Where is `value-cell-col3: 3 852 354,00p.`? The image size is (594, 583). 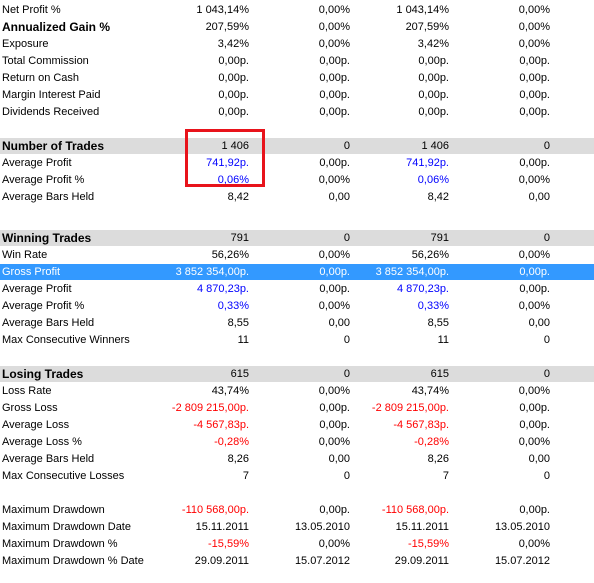 value-cell-col3: 3 852 354,00p. is located at coordinates (412, 272).